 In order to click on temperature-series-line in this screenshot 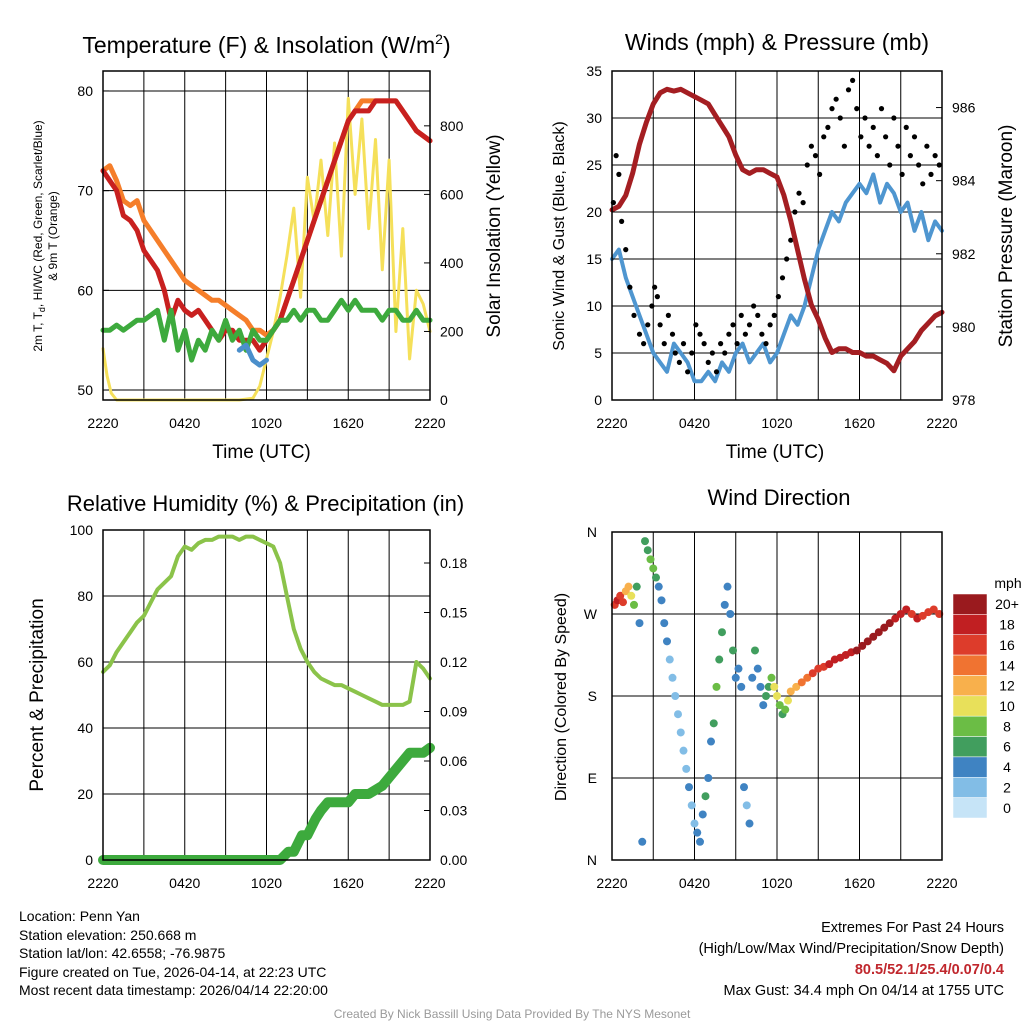, I will do `click(252, 355)`.